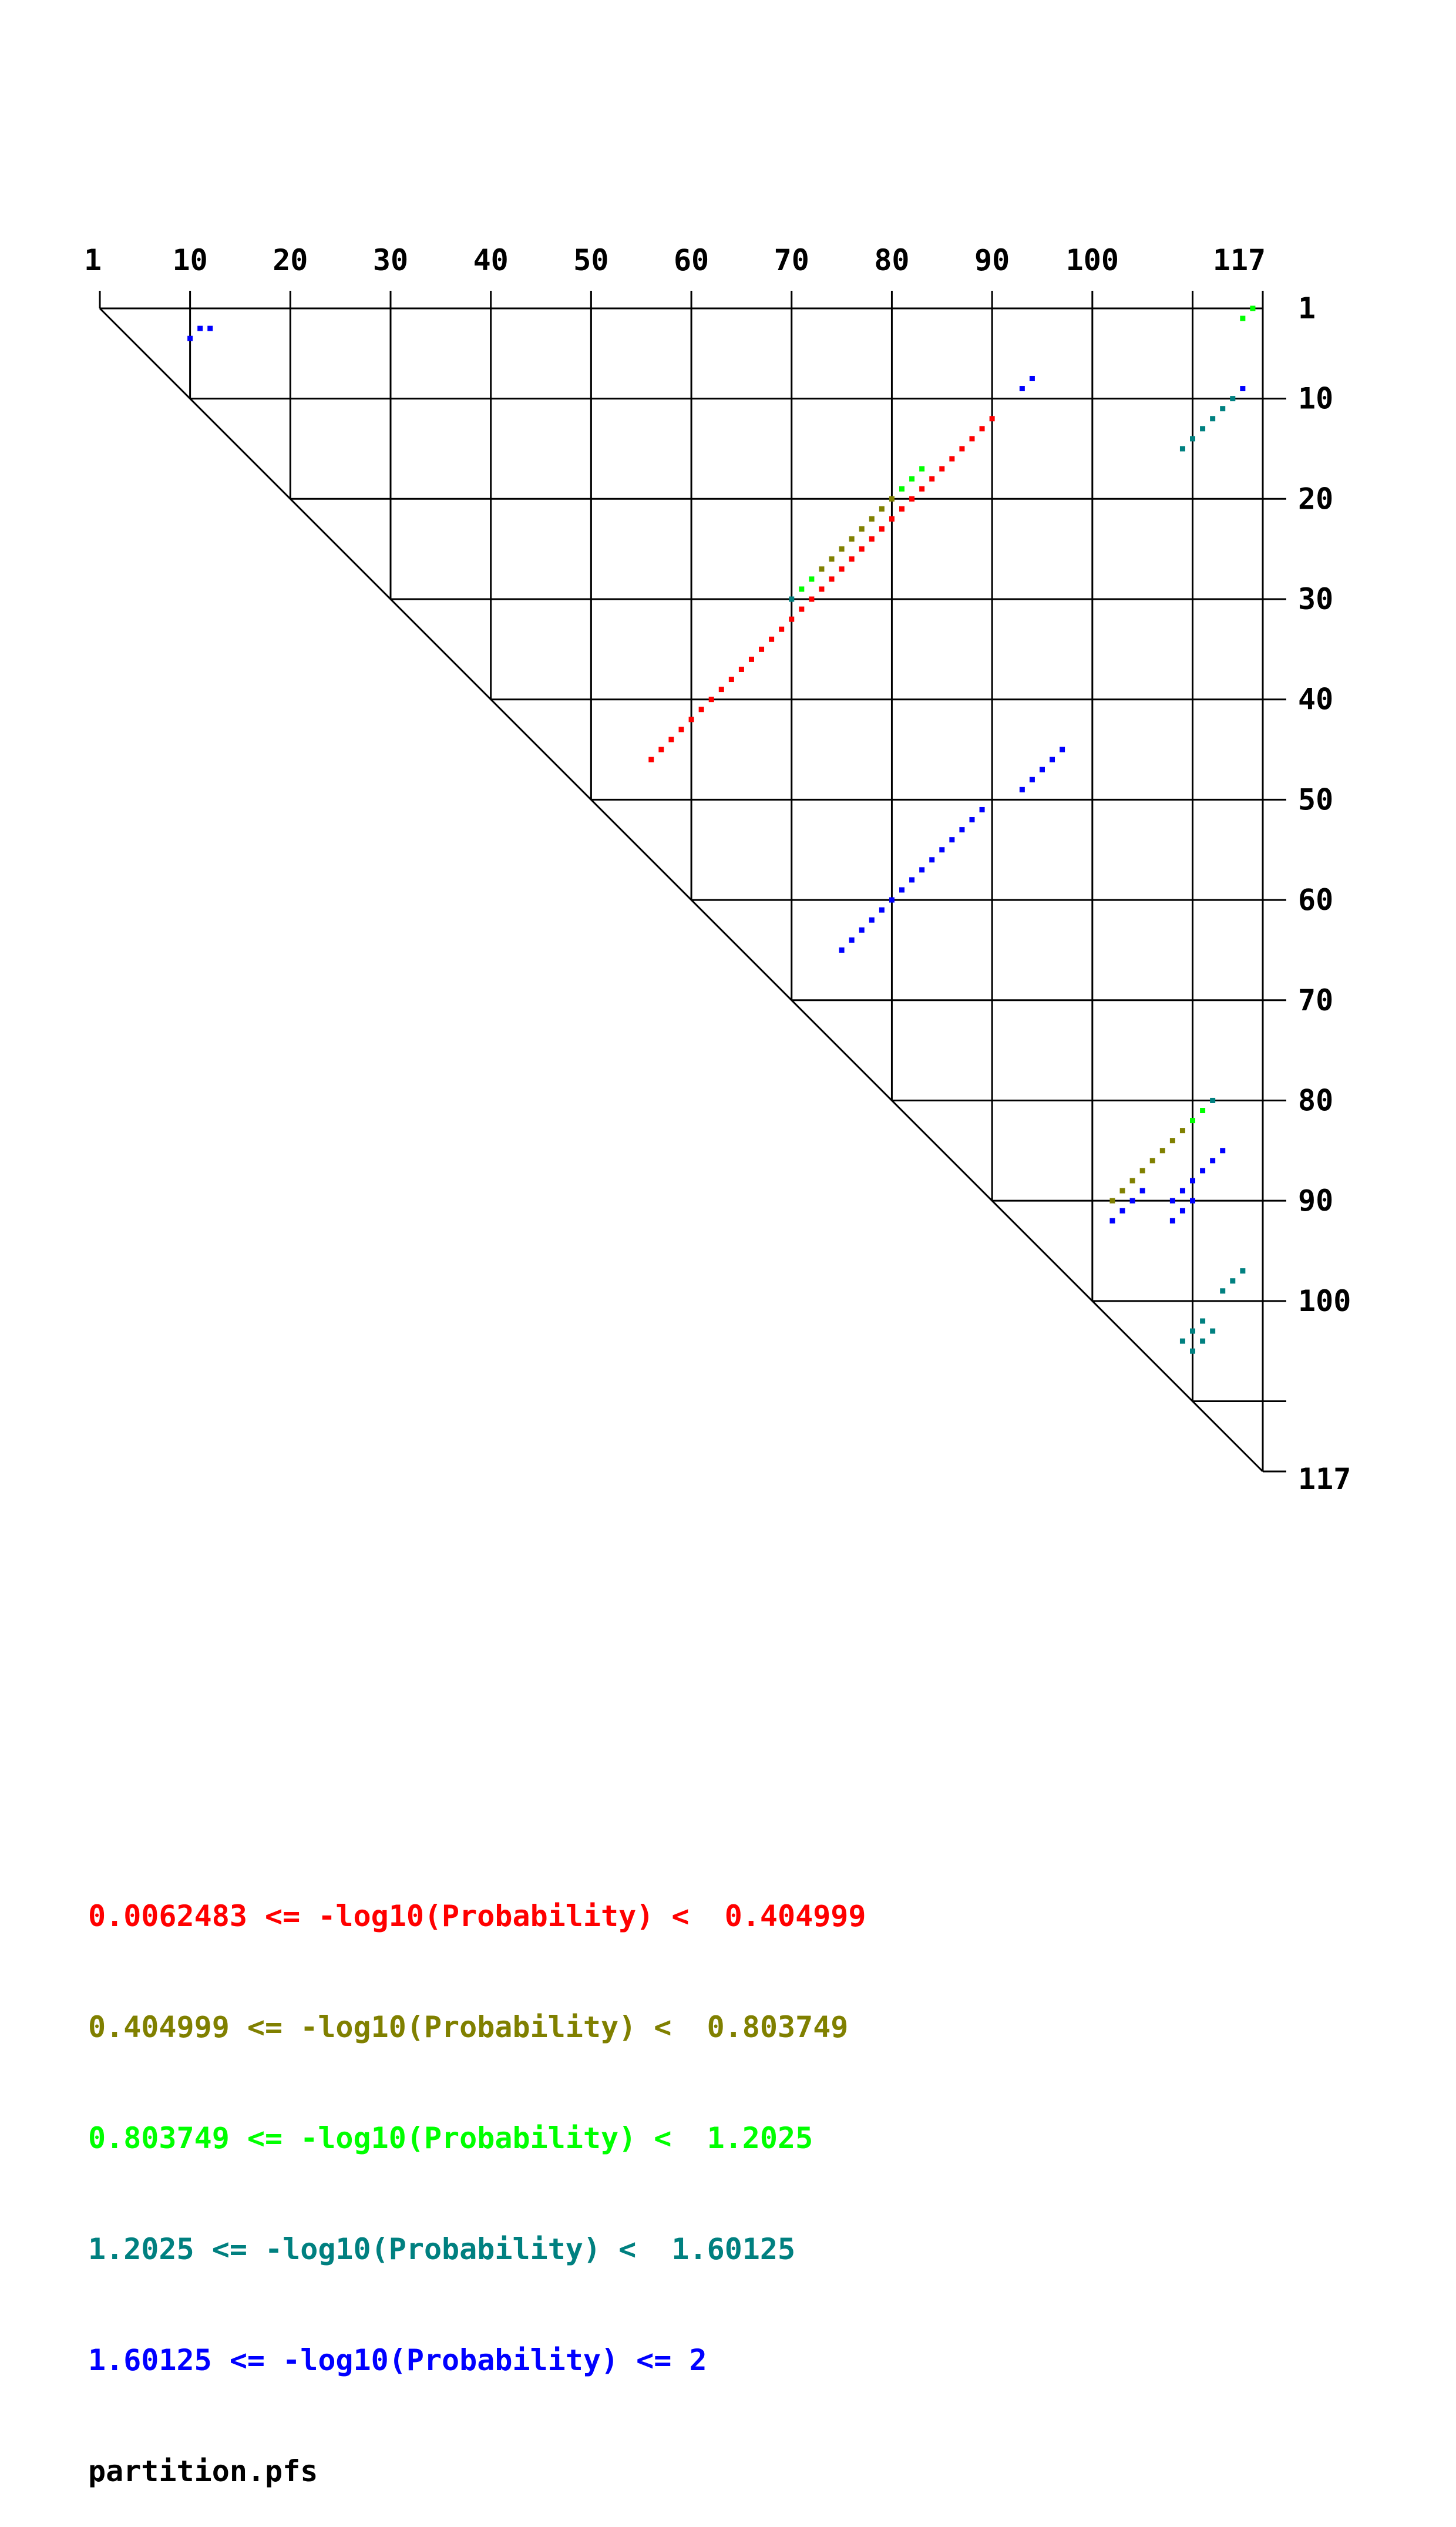 The image size is (1456, 2527). I want to click on top-tick-label-50: 50, so click(590, 260).